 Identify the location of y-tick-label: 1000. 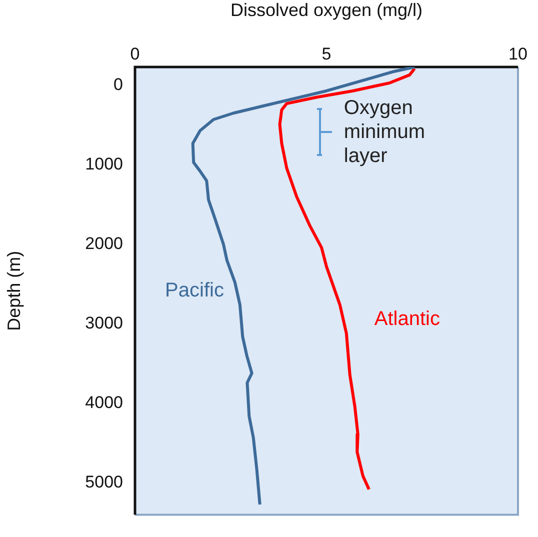
(104, 164).